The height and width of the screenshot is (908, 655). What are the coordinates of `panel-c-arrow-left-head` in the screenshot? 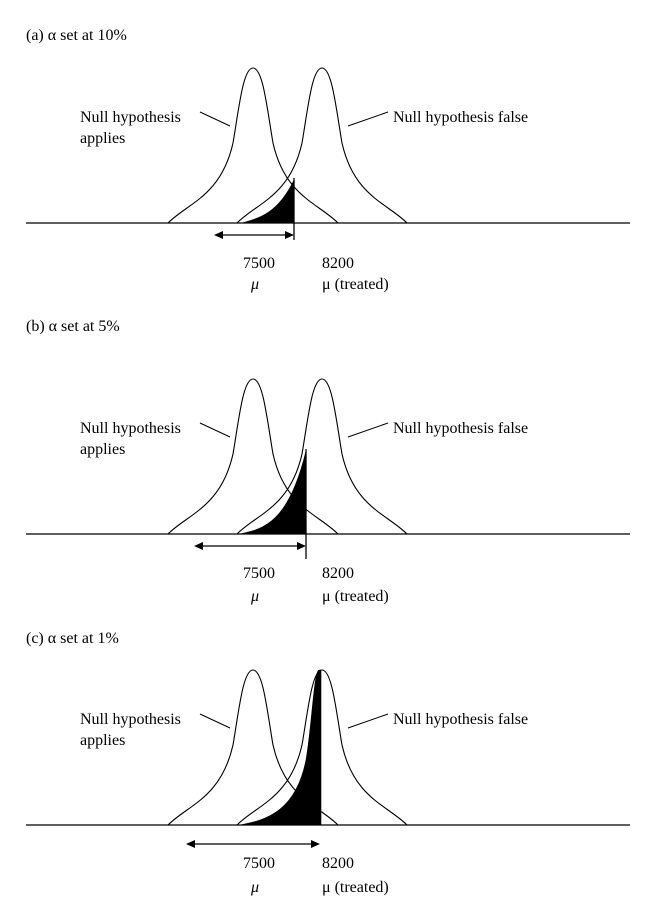 It's located at (190, 844).